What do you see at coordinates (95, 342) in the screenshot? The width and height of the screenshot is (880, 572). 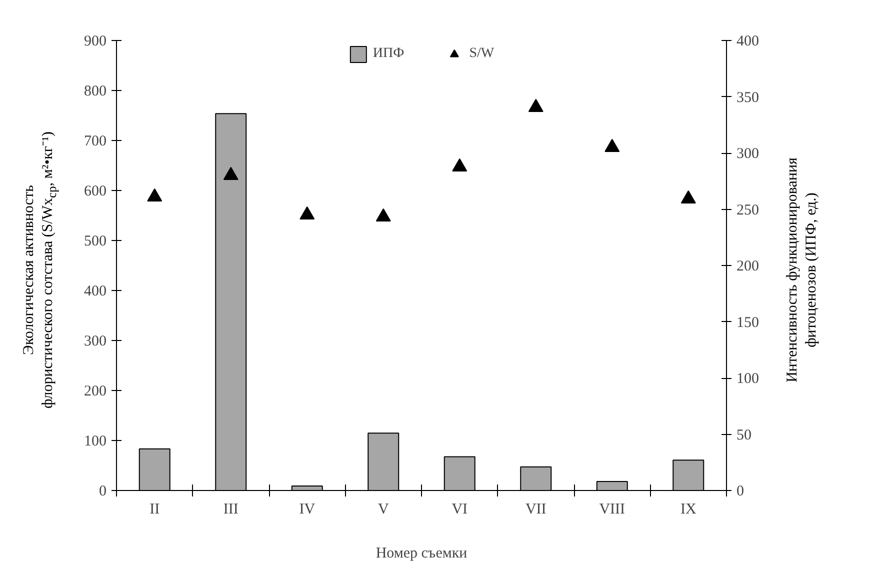 I see `y-tick-label: 300` at bounding box center [95, 342].